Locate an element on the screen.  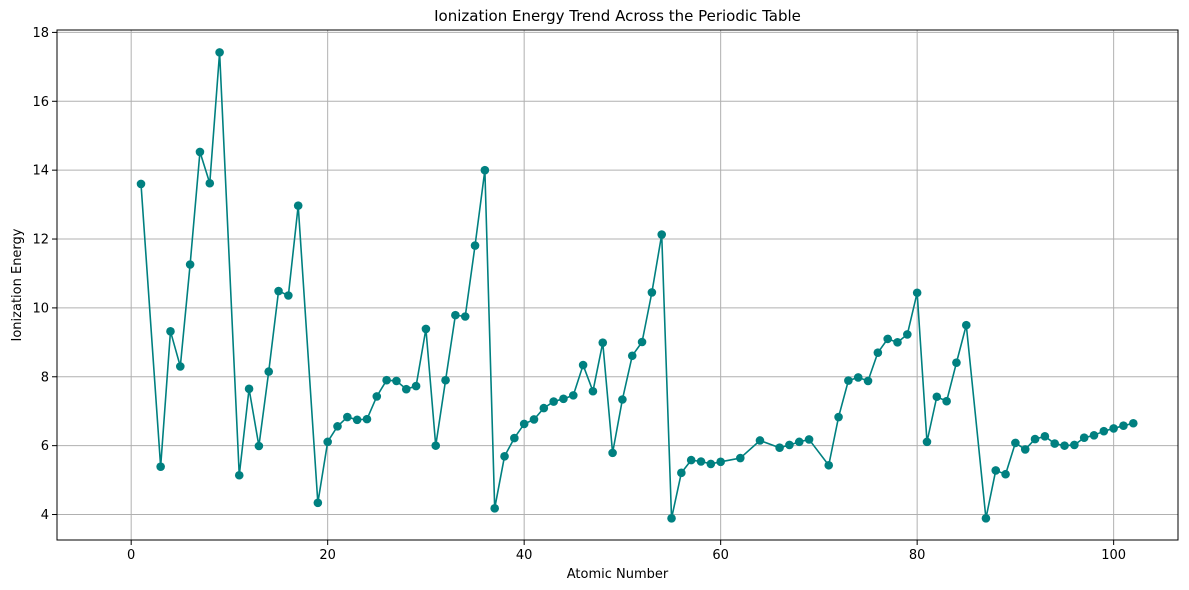
x-tick-label: 80 is located at coordinates (917, 555).